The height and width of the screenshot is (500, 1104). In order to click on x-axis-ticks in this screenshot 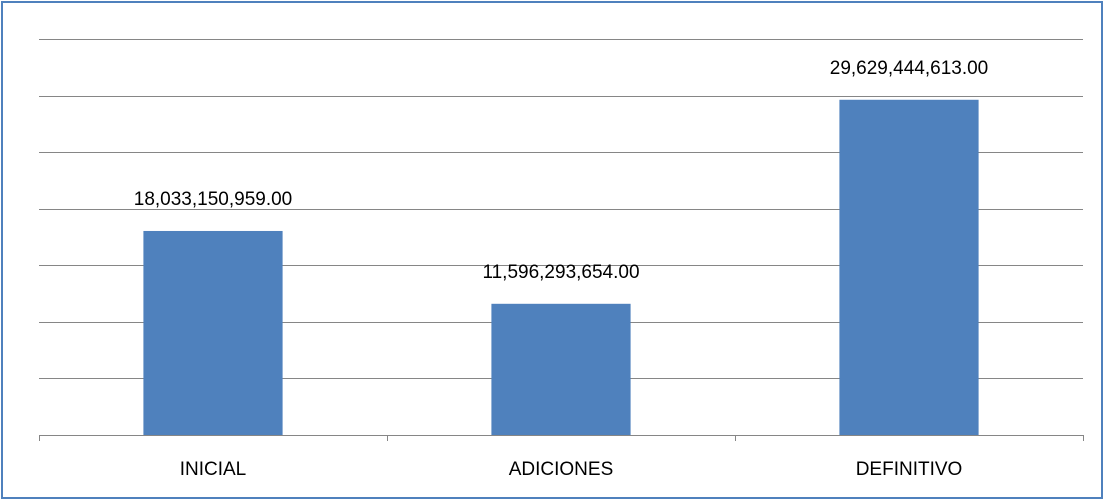, I will do `click(561, 438)`.